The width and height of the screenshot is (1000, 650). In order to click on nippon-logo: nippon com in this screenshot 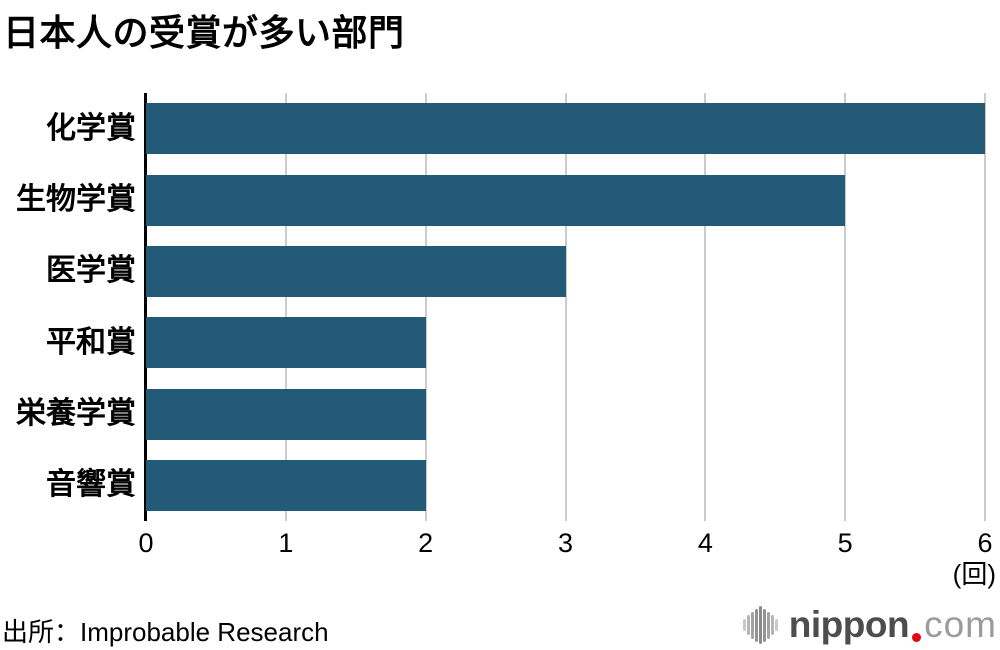, I will do `click(869, 625)`.